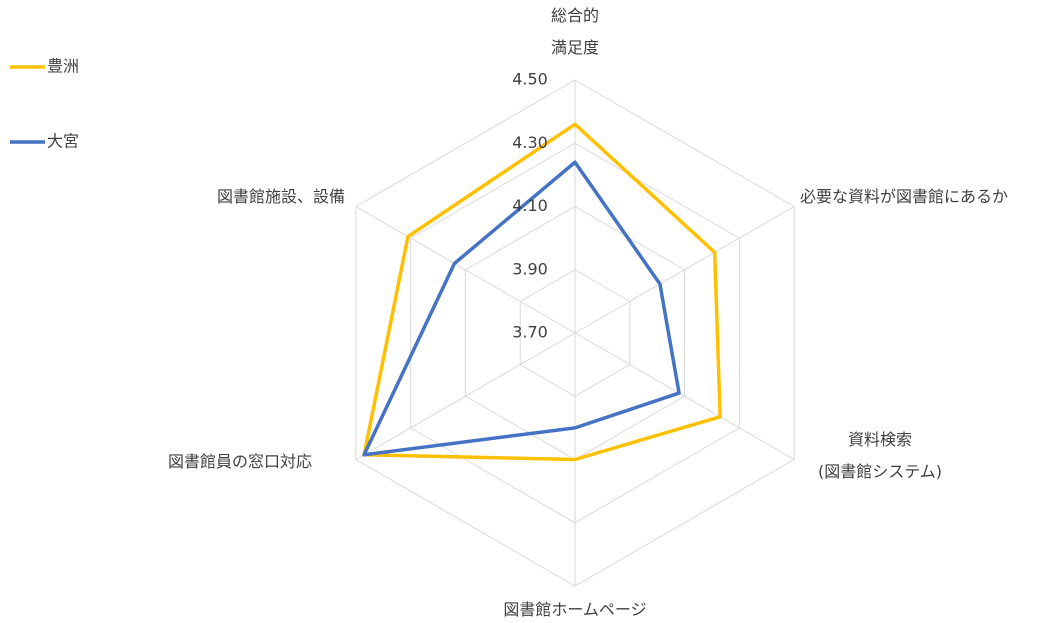 The height and width of the screenshot is (623, 1064). I want to click on category-label: 図書館施設、設備, so click(280, 196).